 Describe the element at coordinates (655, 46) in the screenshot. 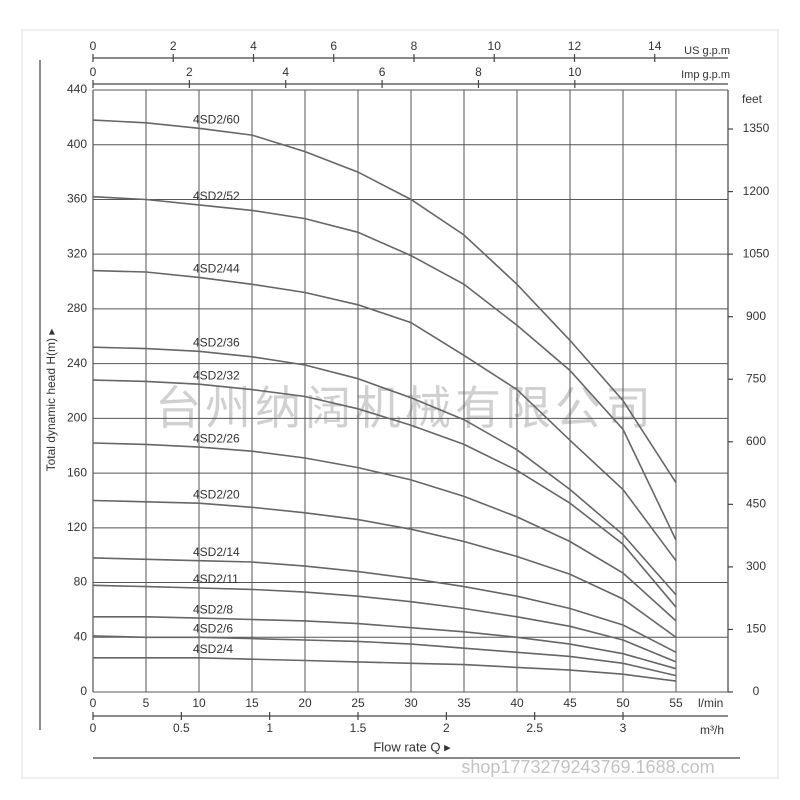

I see `top-tick-label: 14` at that location.